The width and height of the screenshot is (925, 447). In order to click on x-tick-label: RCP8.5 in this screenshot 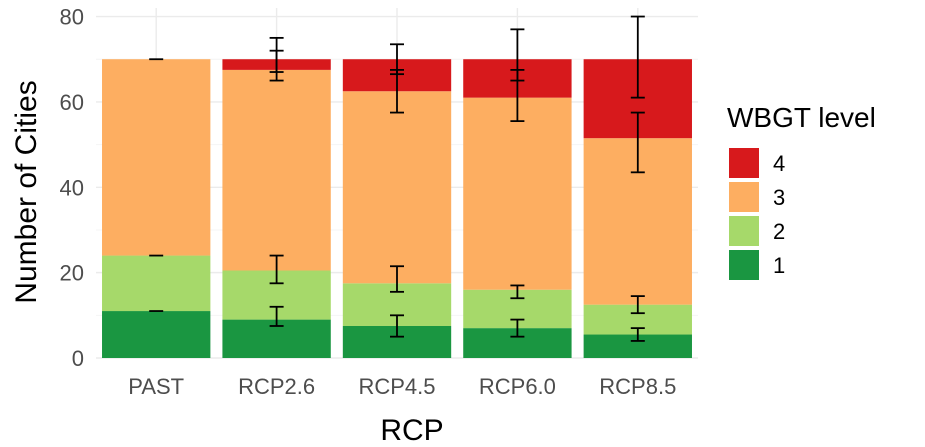, I will do `click(637, 386)`.